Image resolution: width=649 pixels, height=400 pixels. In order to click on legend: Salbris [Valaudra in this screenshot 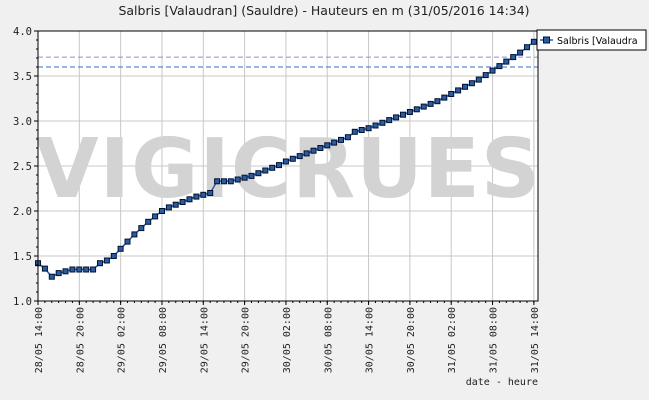, I will do `click(591, 40)`.